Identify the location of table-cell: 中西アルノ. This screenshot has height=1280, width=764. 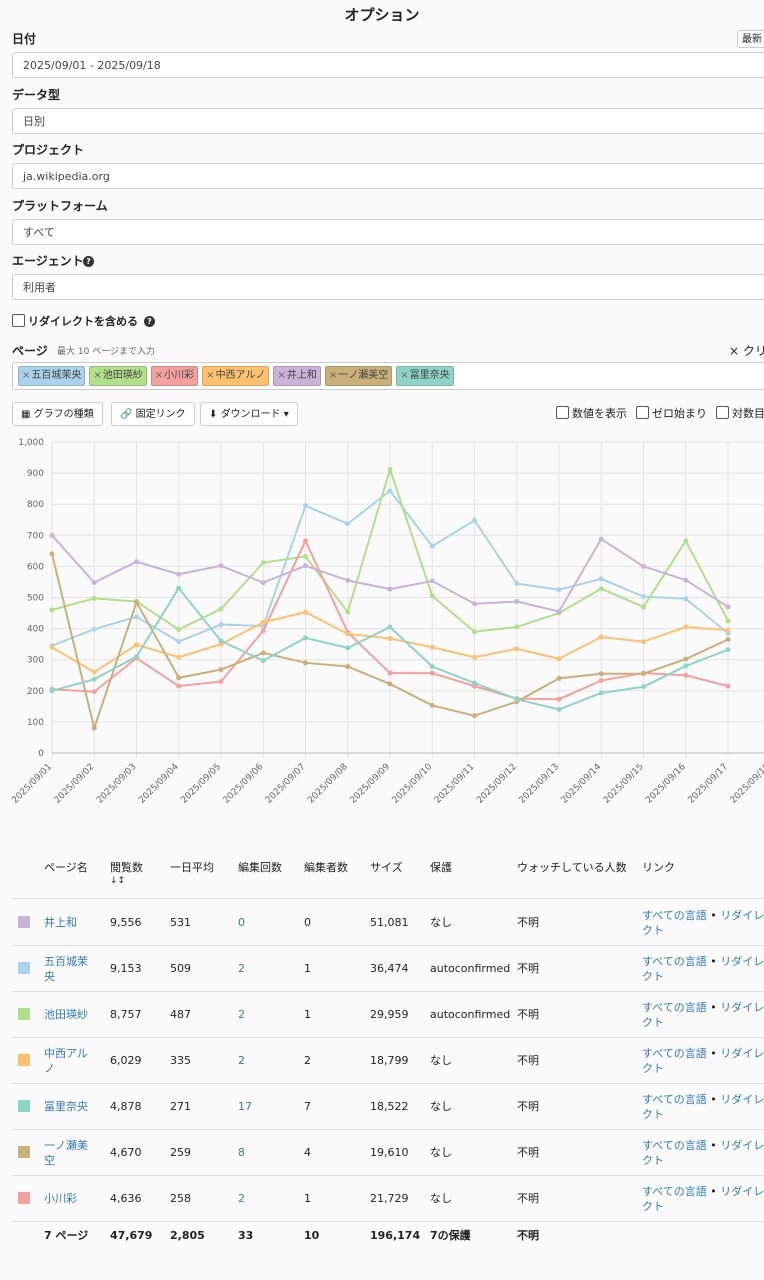
(66, 1061).